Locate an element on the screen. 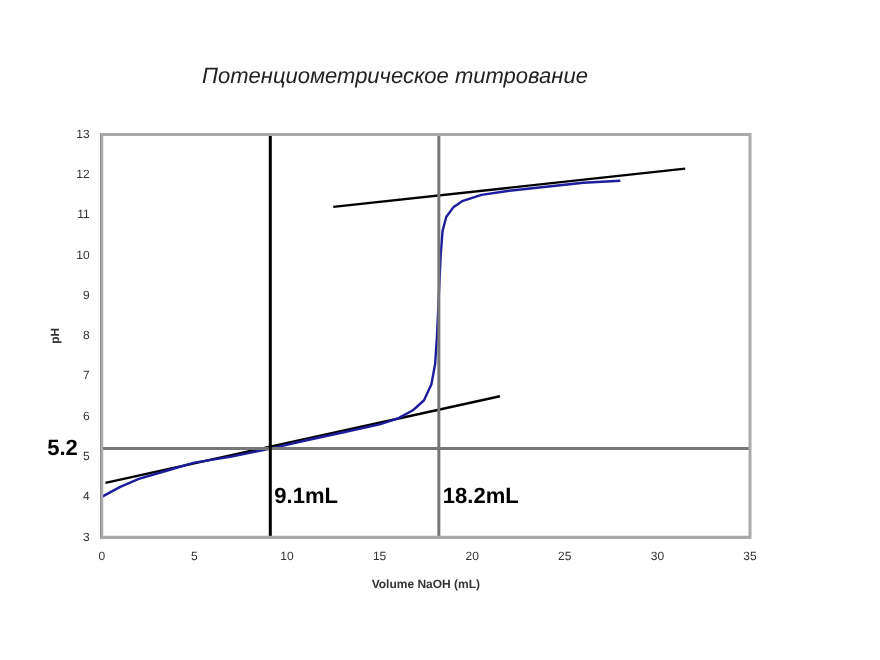 The image size is (880, 660). ref-line-label: 9.1mL is located at coordinates (306, 496).